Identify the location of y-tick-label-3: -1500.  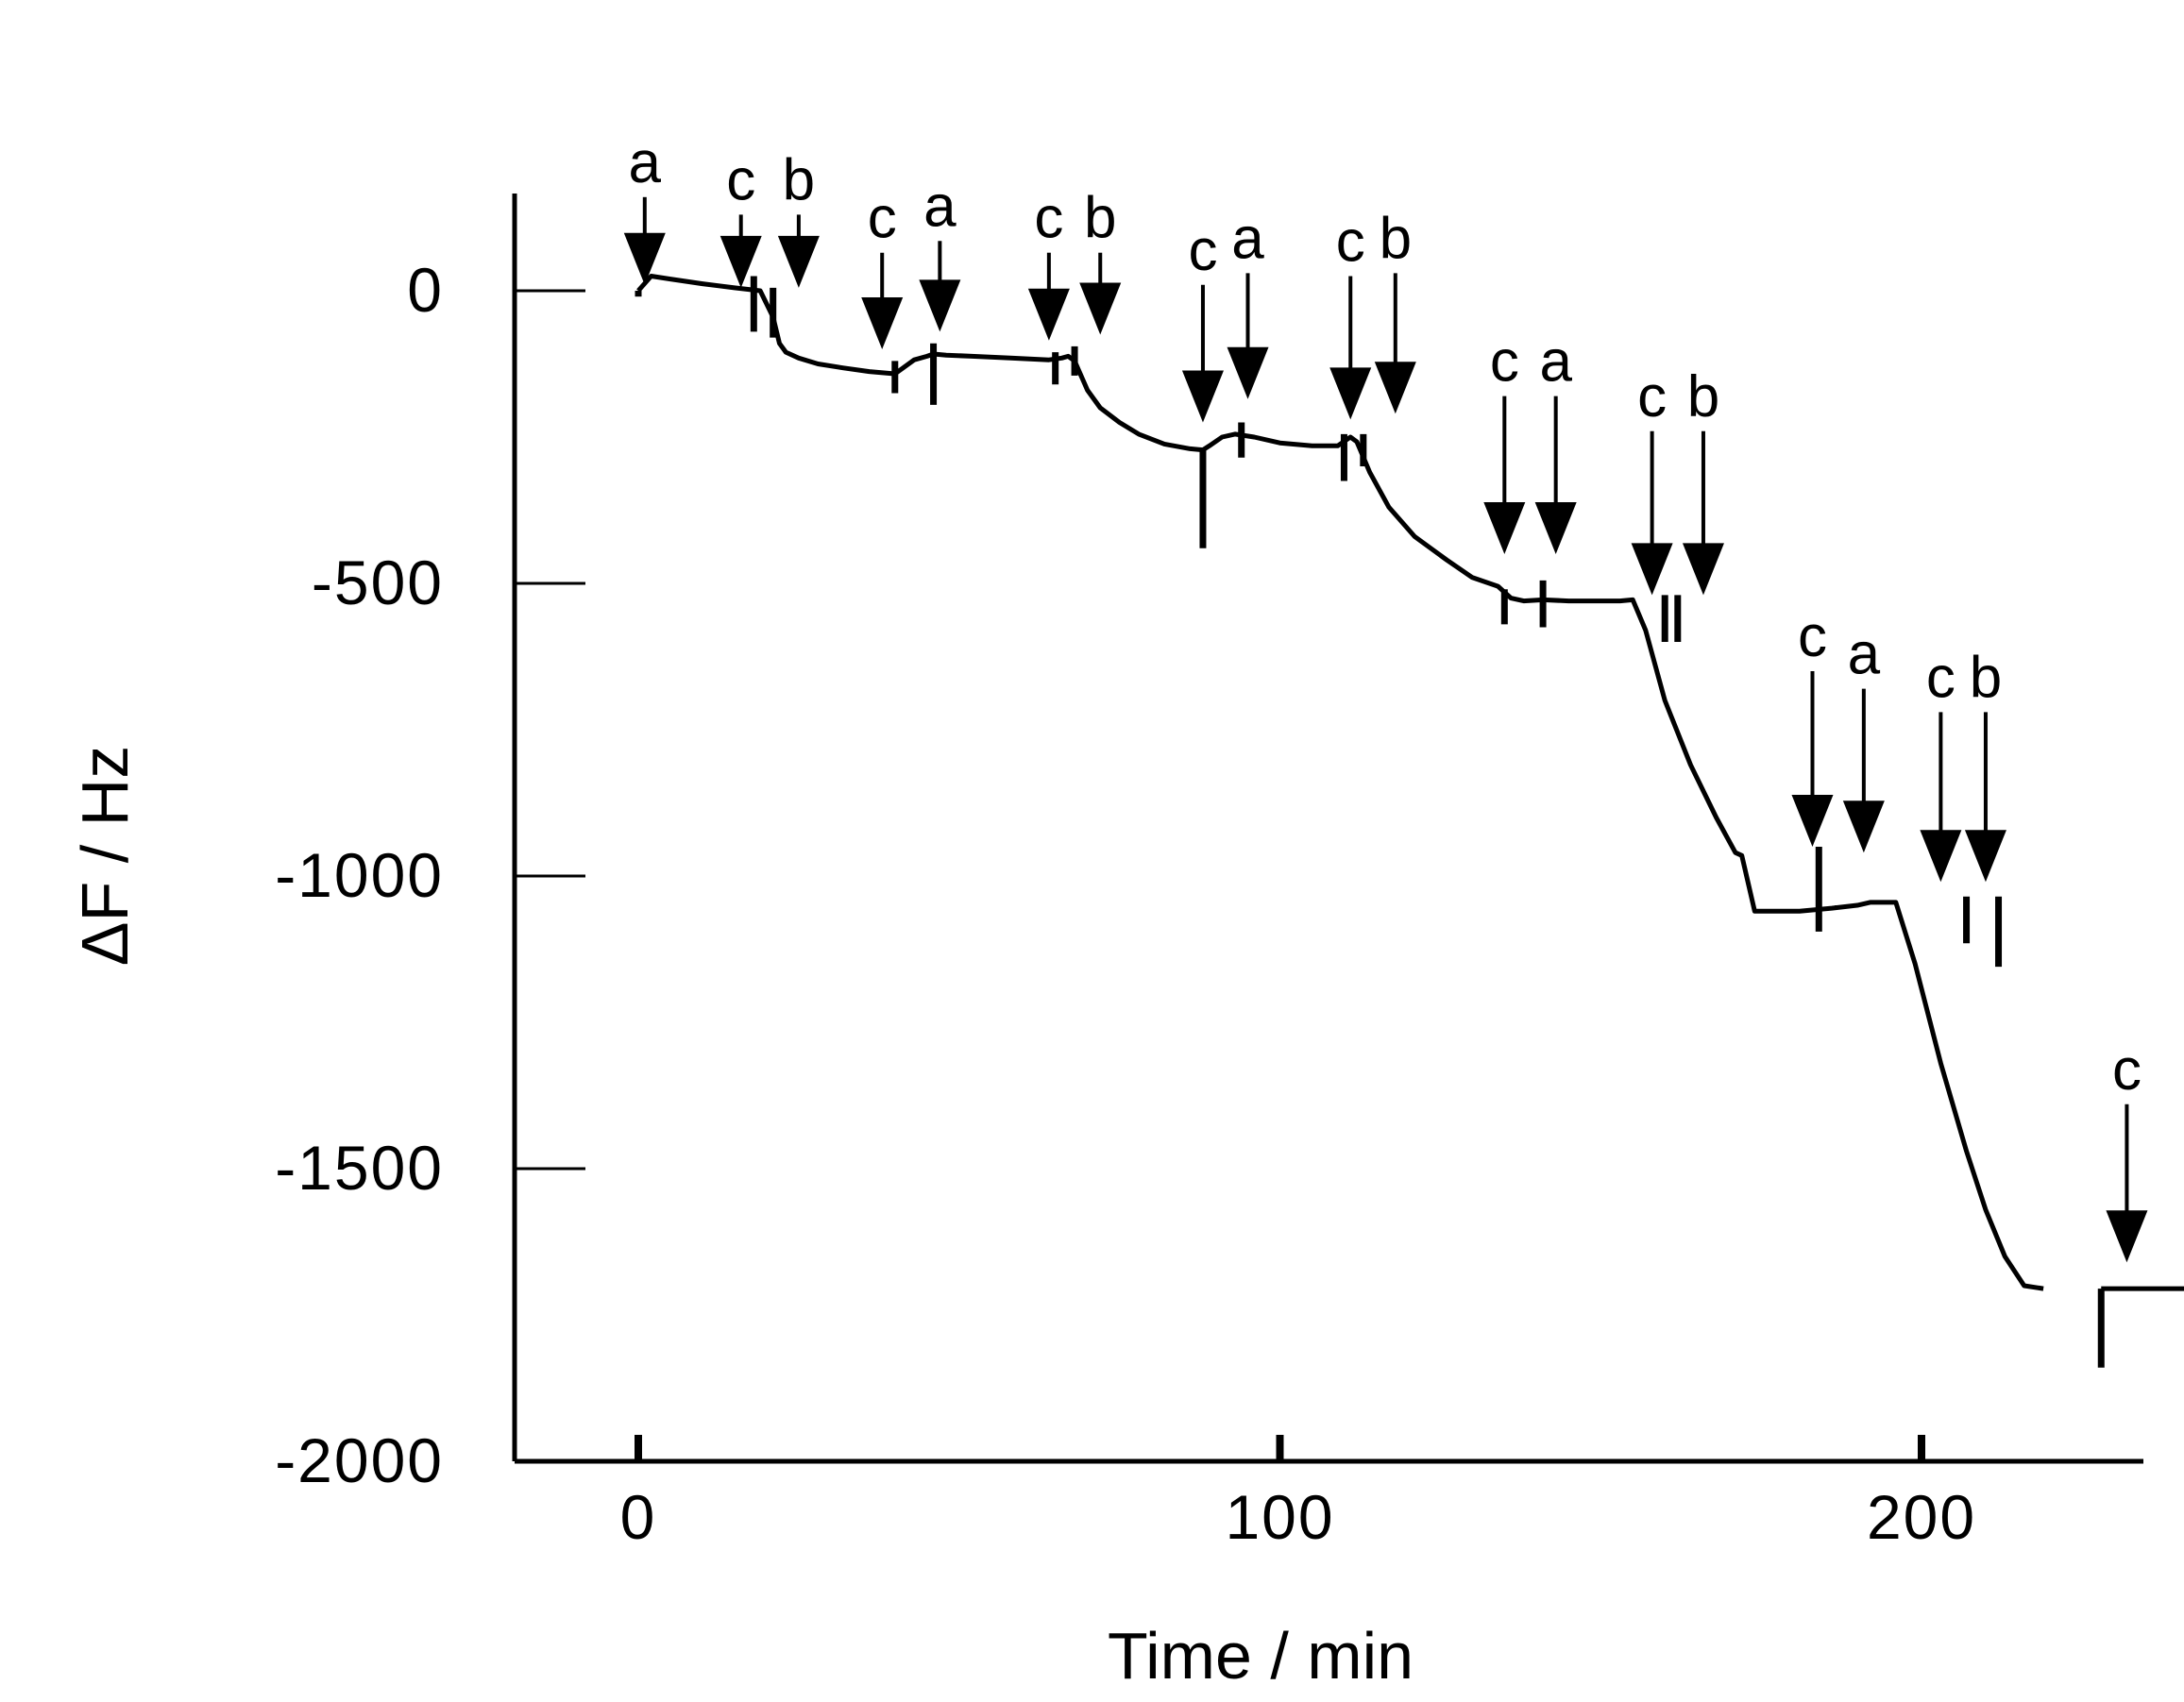
(359, 1168).